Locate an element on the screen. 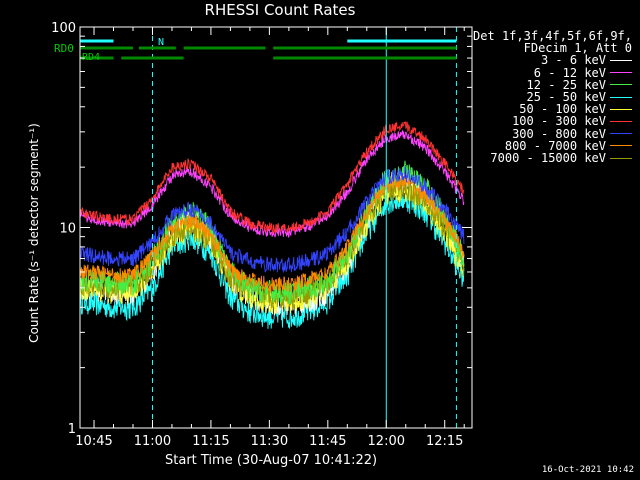  legend-entry: 7000 - 15000 keV is located at coordinates (551, 158).